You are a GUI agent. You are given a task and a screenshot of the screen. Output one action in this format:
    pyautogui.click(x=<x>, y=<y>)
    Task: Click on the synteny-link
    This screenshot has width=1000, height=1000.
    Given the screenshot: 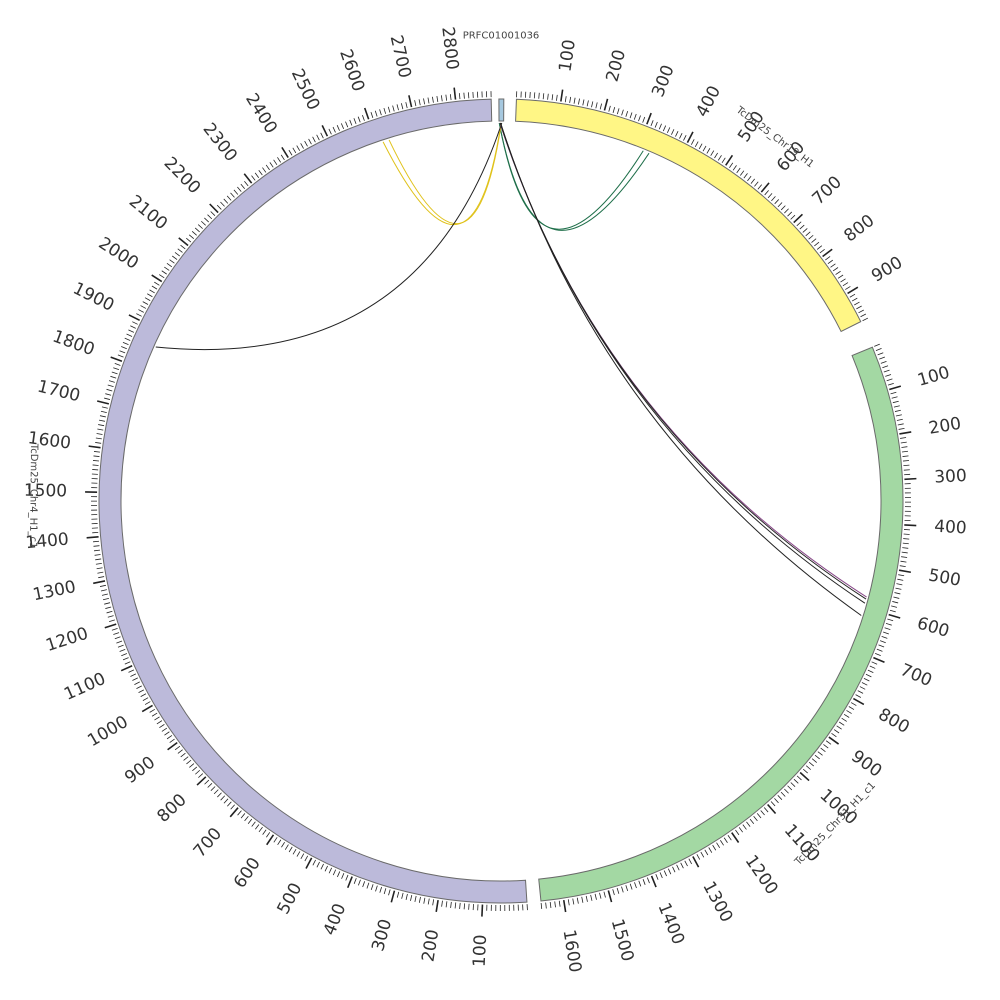 What is the action you would take?
    pyautogui.click(x=574, y=176)
    